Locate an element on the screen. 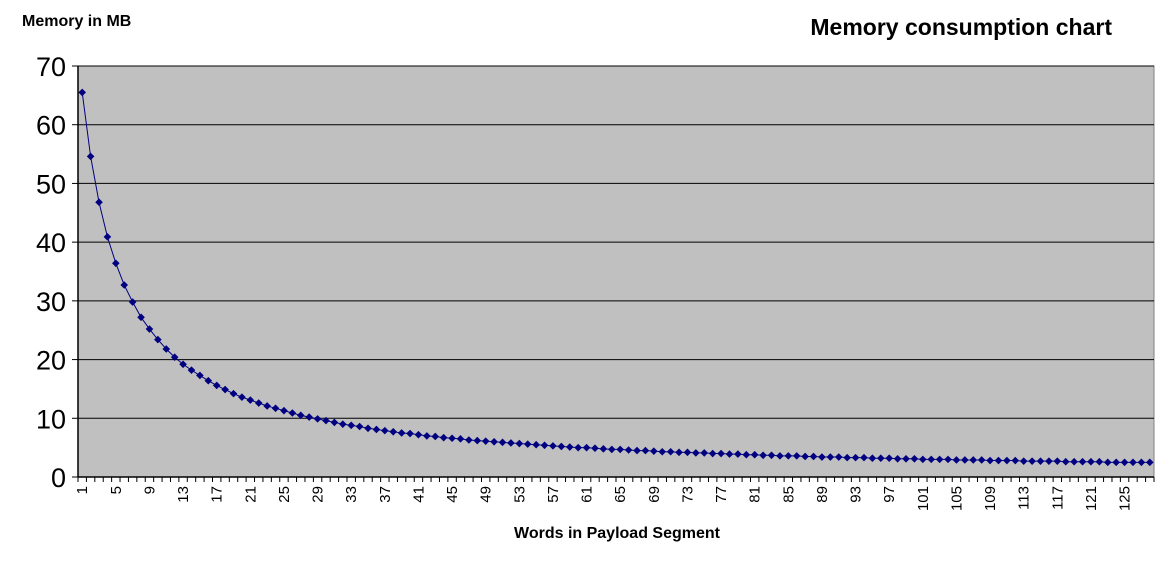 This screenshot has width=1161, height=566. x-tick-label: 65 is located at coordinates (620, 494).